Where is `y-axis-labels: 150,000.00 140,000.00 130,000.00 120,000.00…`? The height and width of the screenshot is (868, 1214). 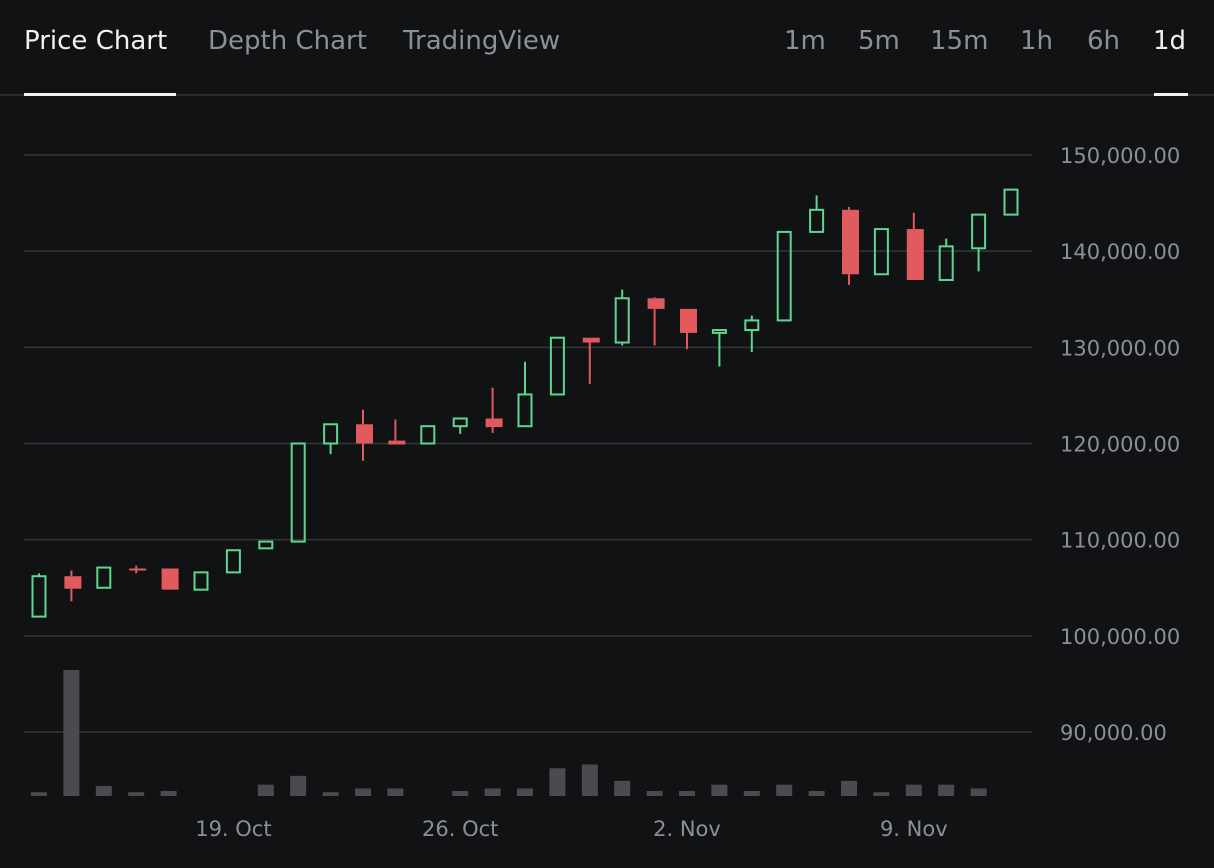 y-axis-labels: 150,000.00 140,000.00 130,000.00 120,000.00… is located at coordinates (1120, 444).